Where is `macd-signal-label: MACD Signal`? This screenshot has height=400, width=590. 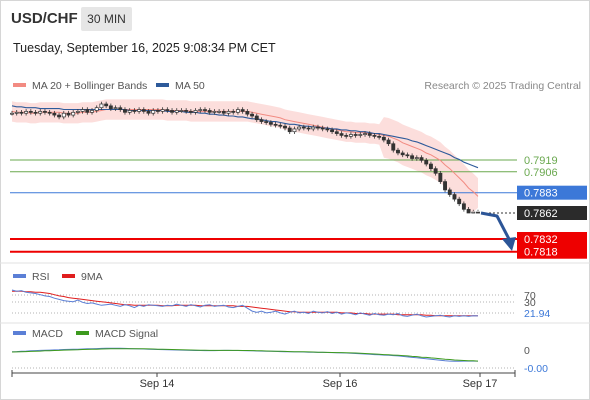 macd-signal-label: MACD Signal is located at coordinates (127, 334).